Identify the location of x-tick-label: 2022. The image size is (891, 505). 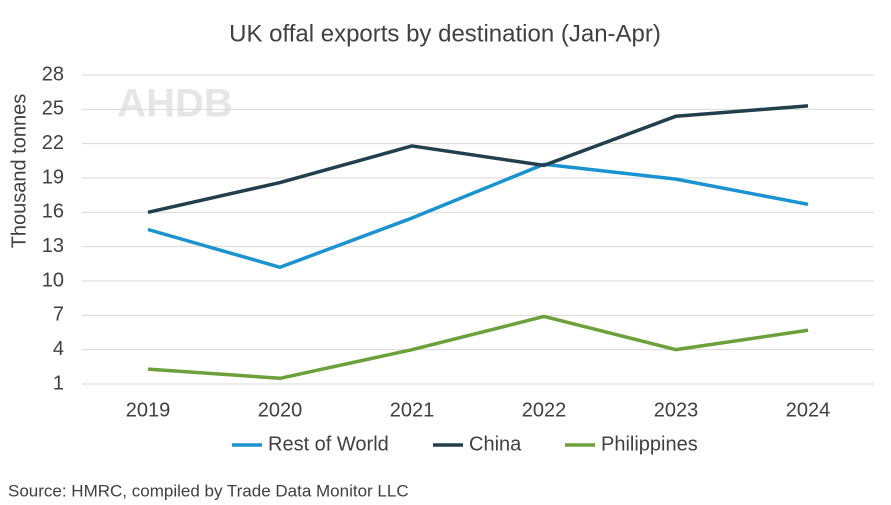
(544, 410).